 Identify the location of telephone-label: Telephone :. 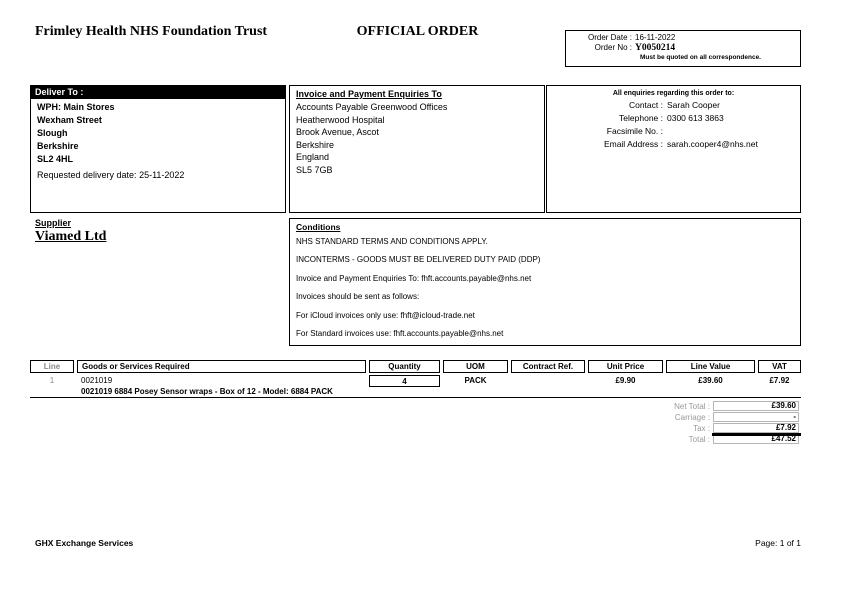
(641, 118).